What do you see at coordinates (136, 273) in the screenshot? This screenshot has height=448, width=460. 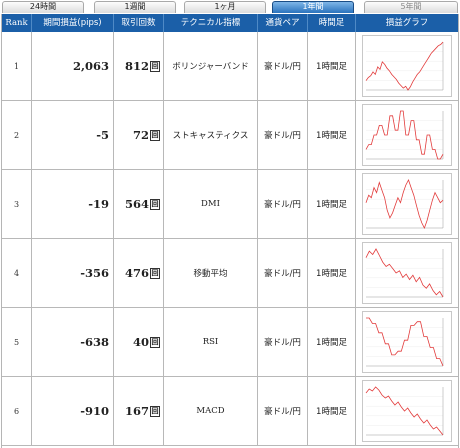 I see `count-value: 476` at bounding box center [136, 273].